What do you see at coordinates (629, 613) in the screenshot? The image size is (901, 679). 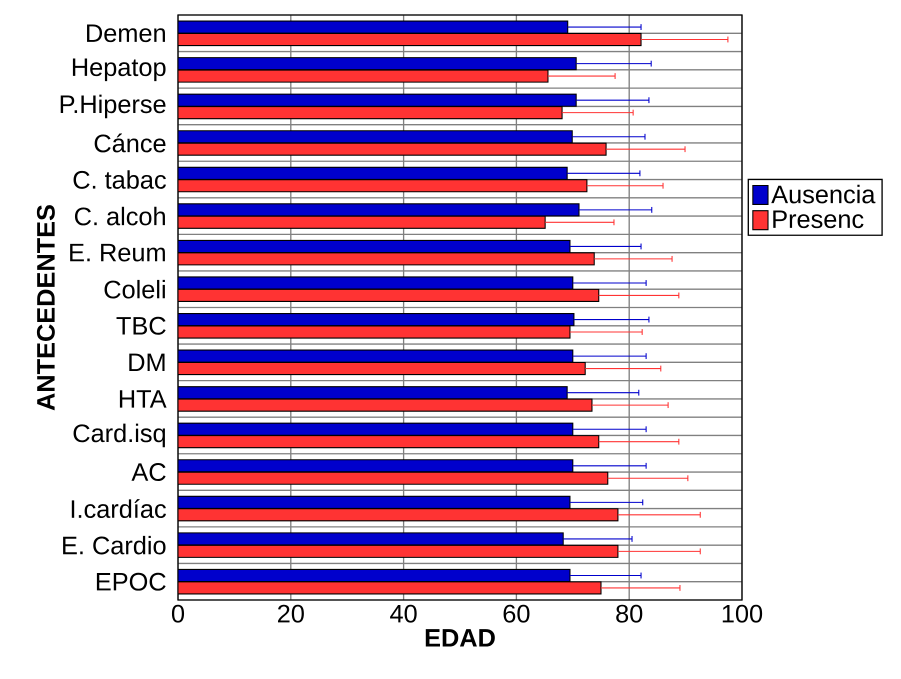 I see `x-tick-label: 80` at bounding box center [629, 613].